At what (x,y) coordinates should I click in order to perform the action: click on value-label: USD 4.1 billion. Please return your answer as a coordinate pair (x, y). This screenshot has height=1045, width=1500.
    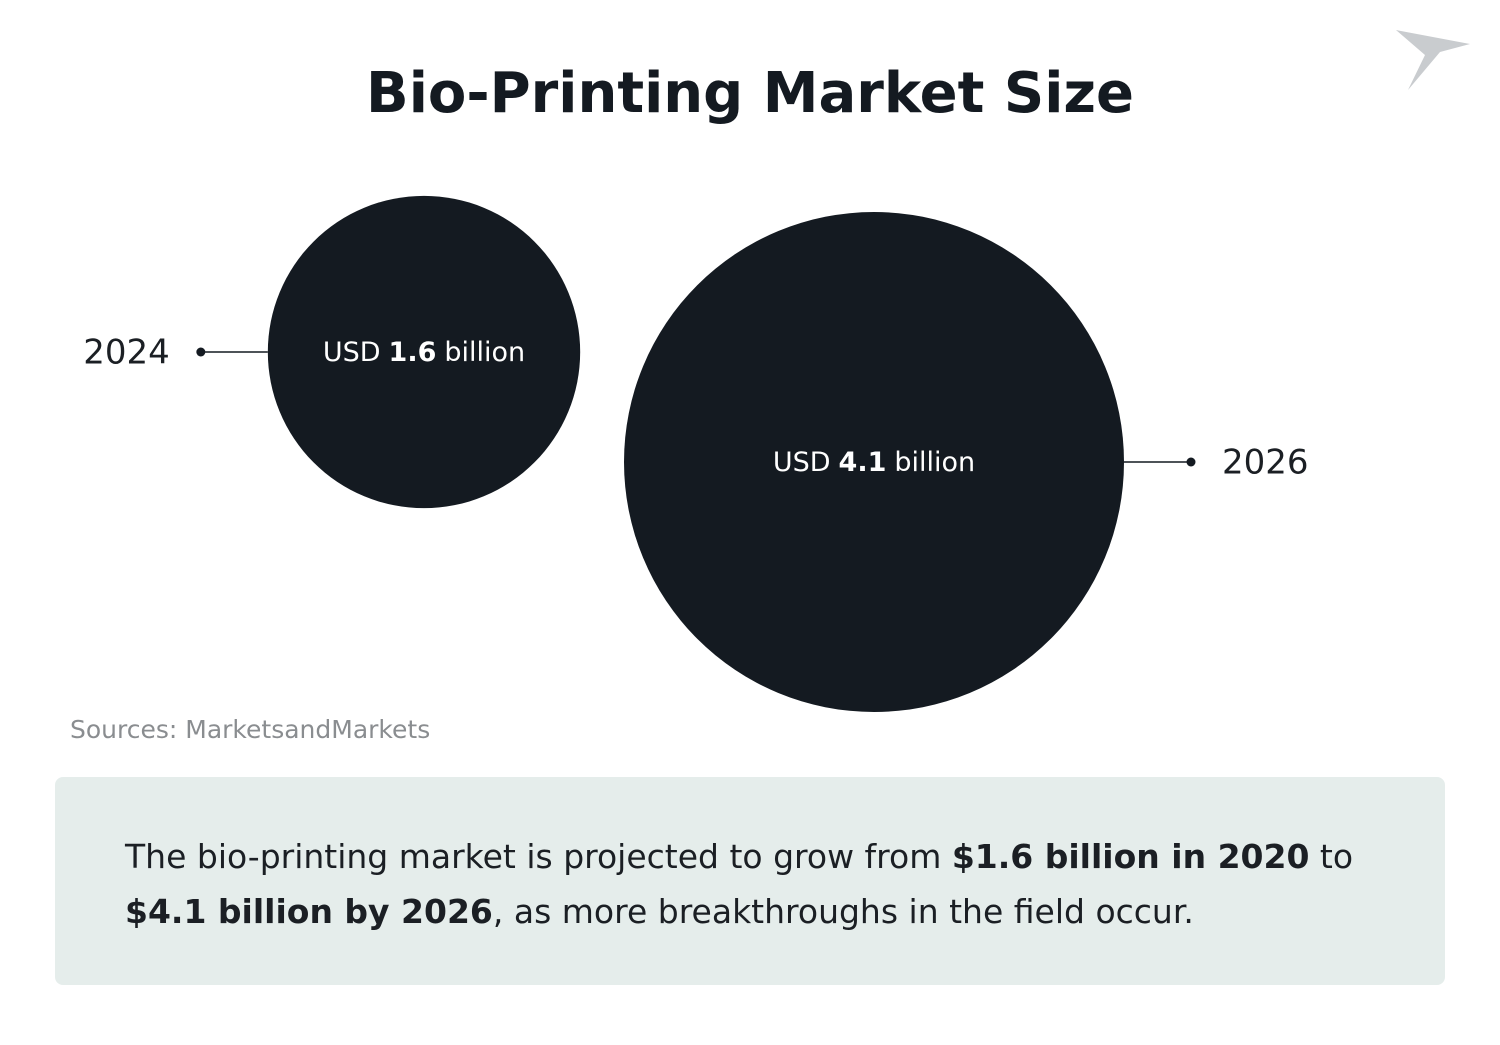
    Looking at the image, I should click on (874, 462).